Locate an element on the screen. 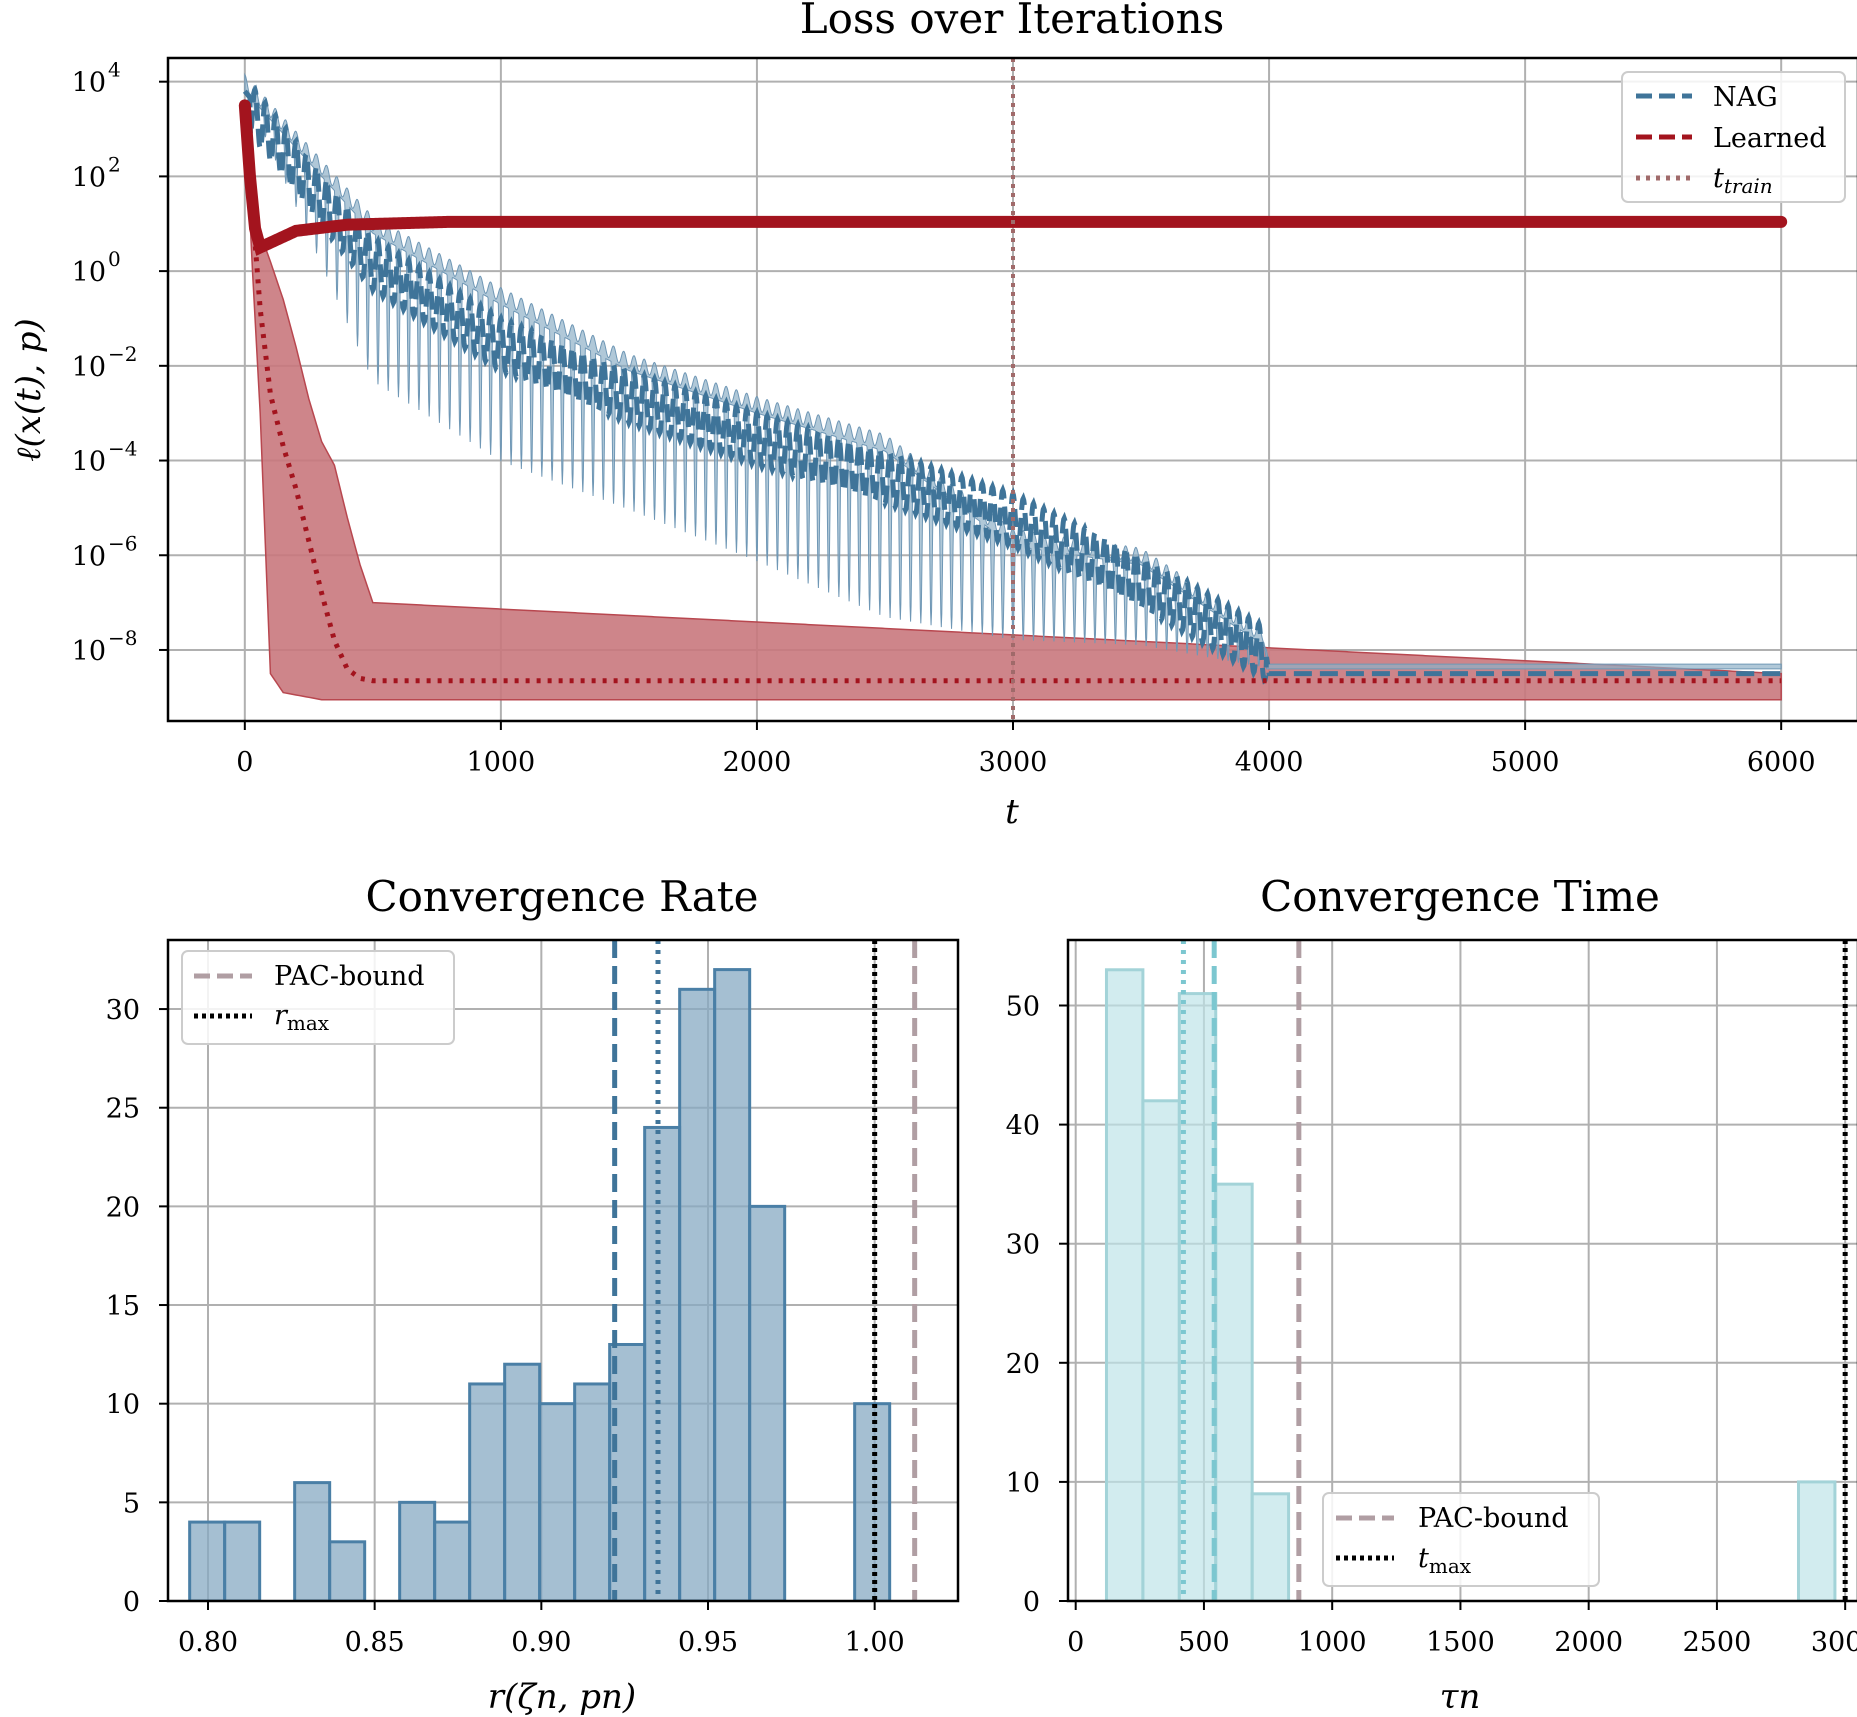 This screenshot has width=1857, height=1717. time-ytick-label: 10 is located at coordinates (1023, 1483).